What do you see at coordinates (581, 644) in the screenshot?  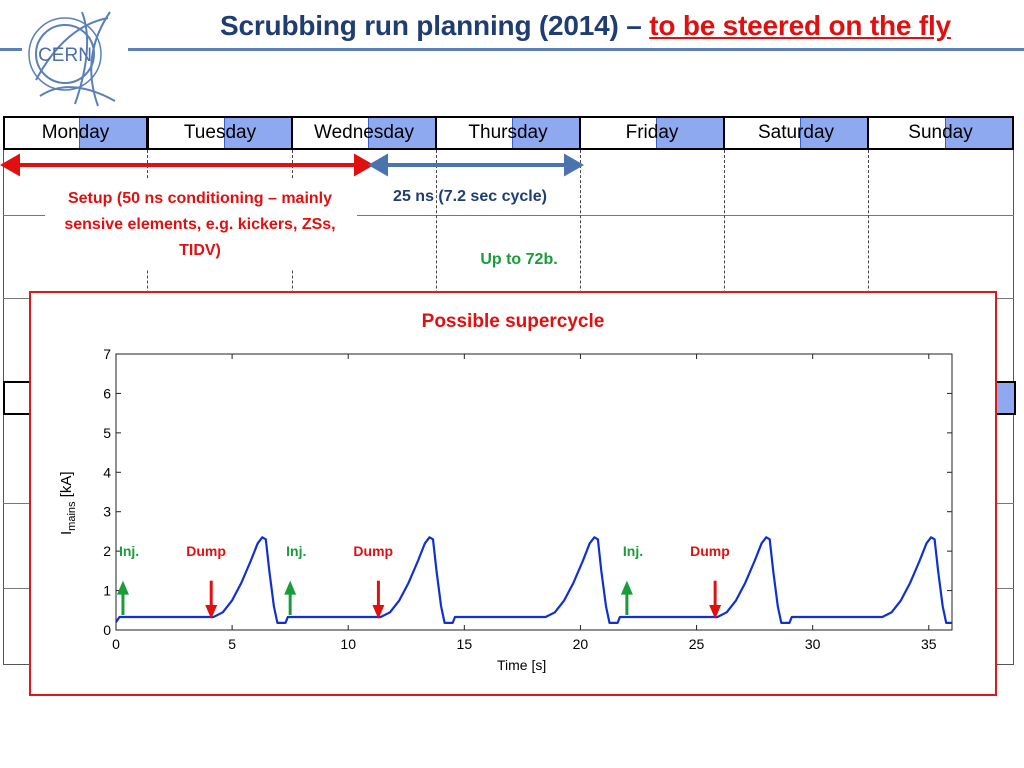 I see `x-tick-label: 20` at bounding box center [581, 644].